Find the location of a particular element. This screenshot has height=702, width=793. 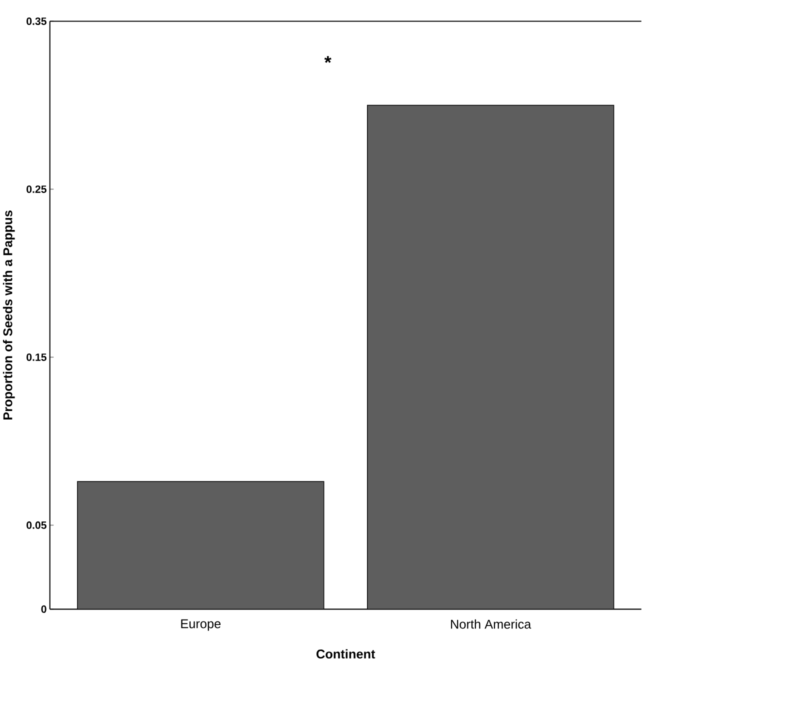

y-tick-label: 0.05 is located at coordinates (36, 525).